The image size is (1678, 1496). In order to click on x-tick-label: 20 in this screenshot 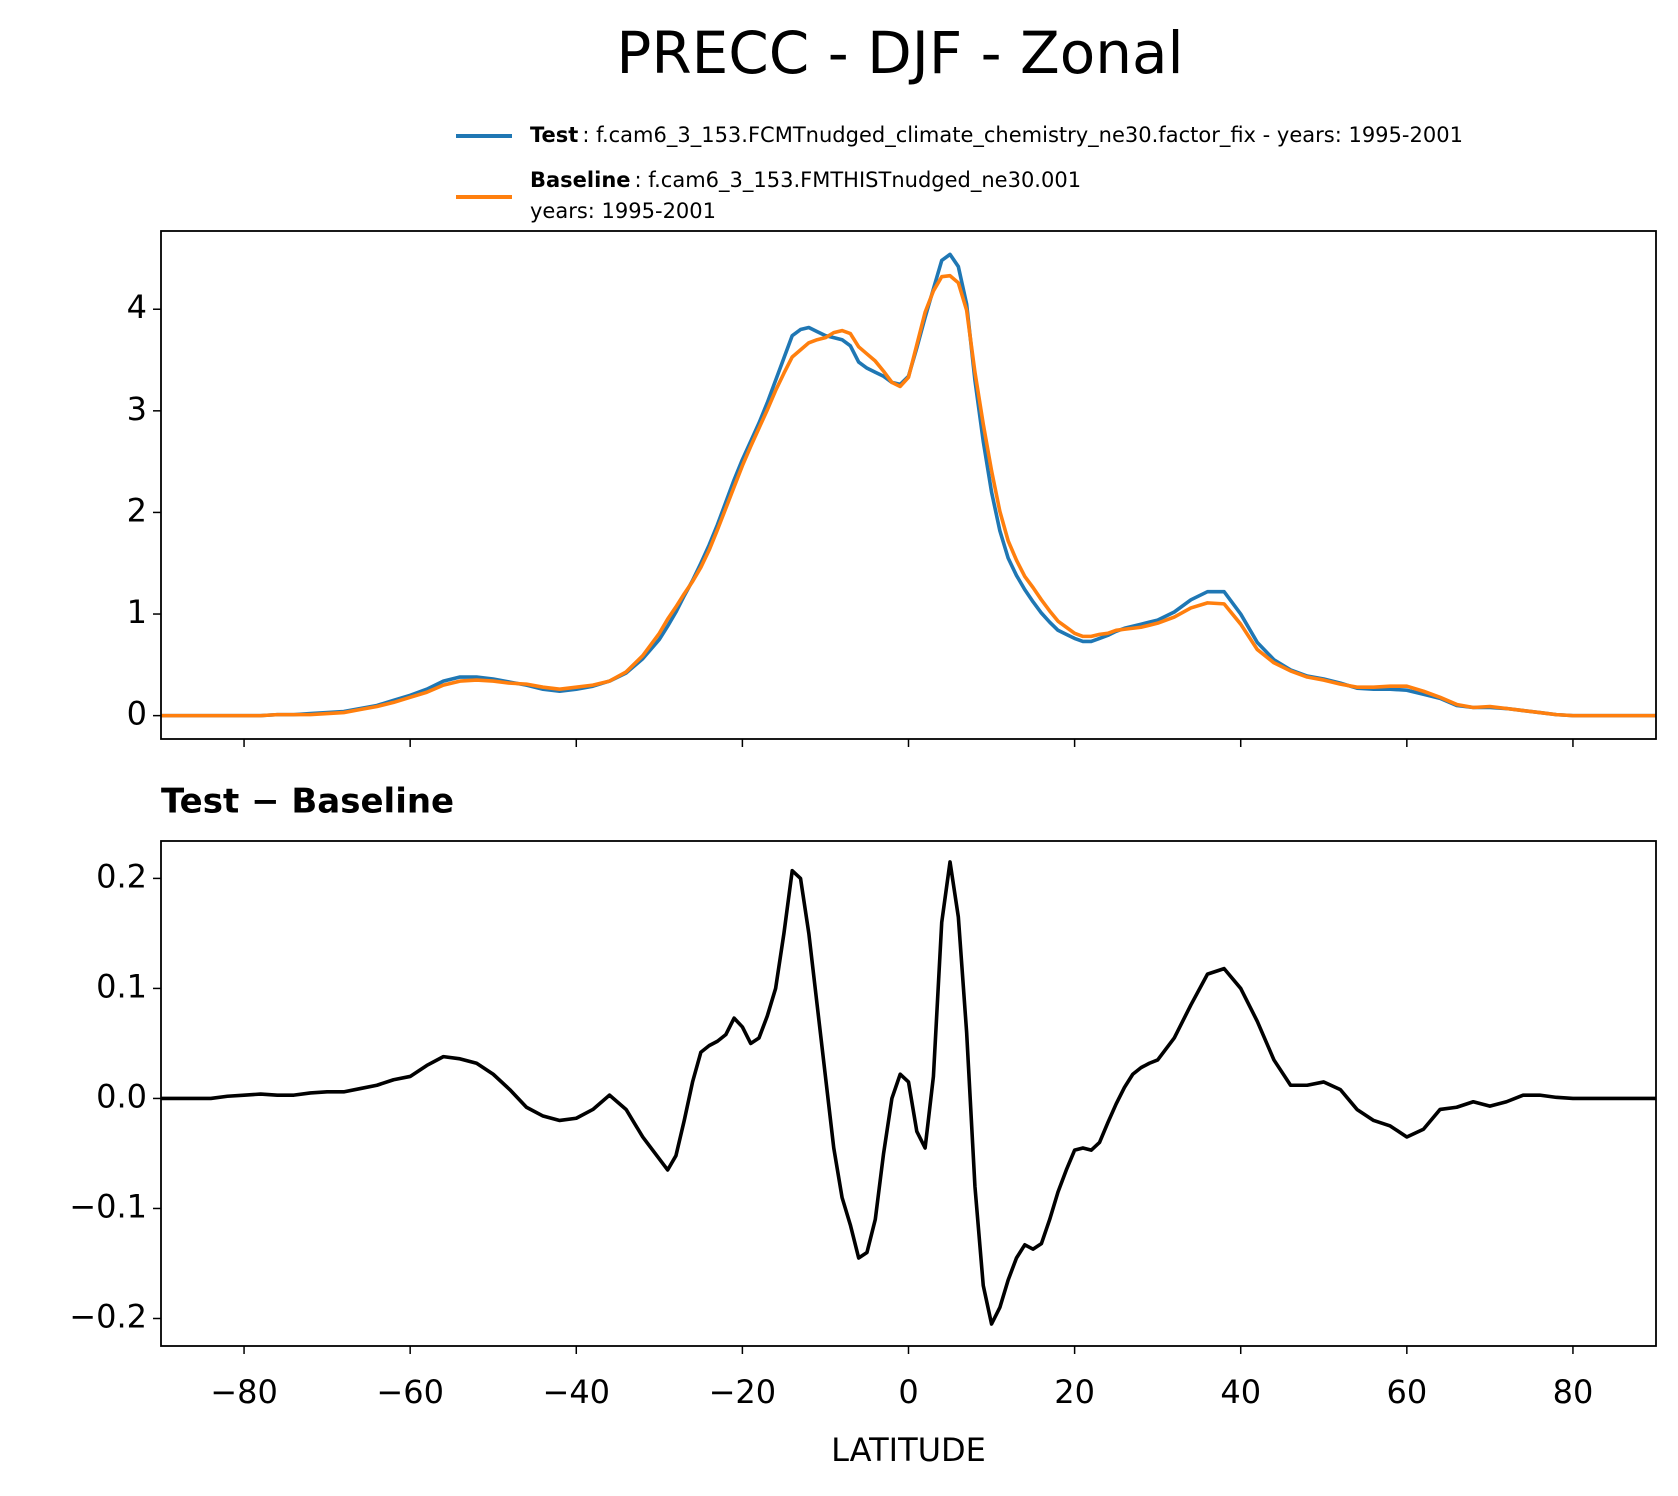, I will do `click(1074, 1392)`.